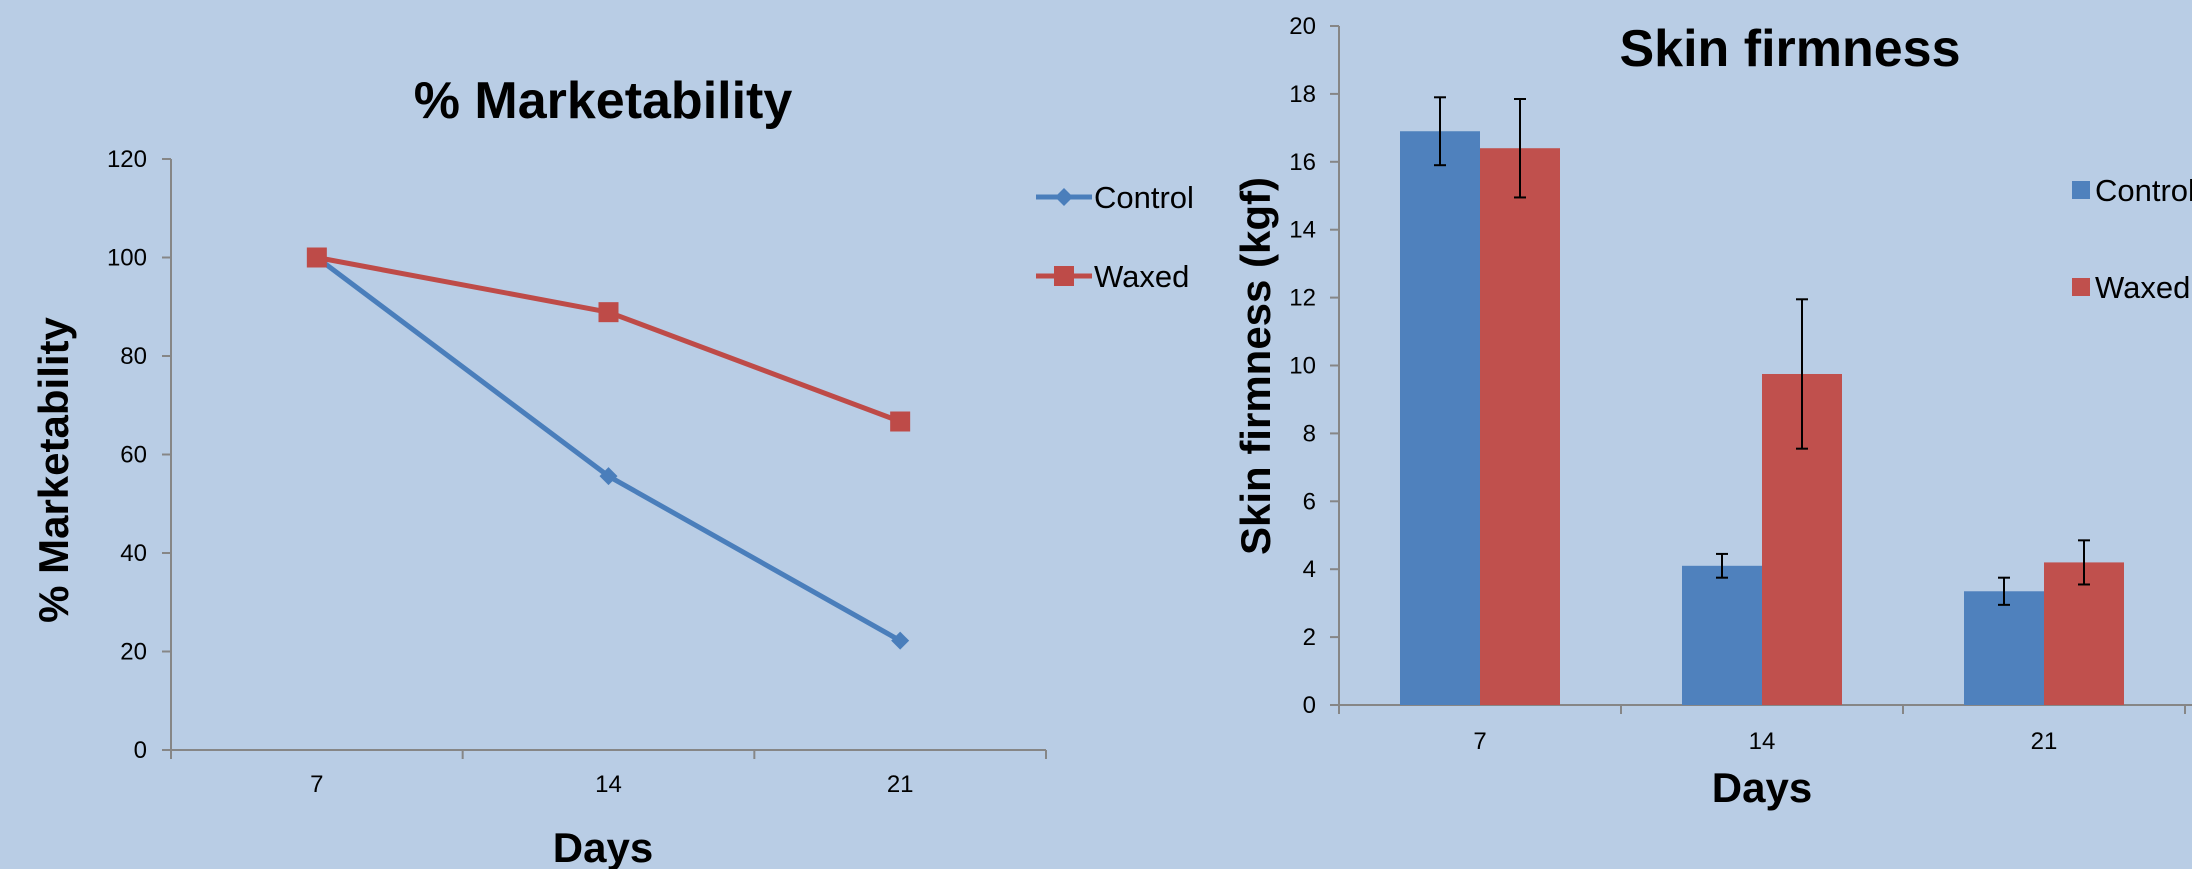 The width and height of the screenshot is (2192, 869). Describe the element at coordinates (1309, 433) in the screenshot. I see `skin-firmness-y-tick-label: 8` at that location.